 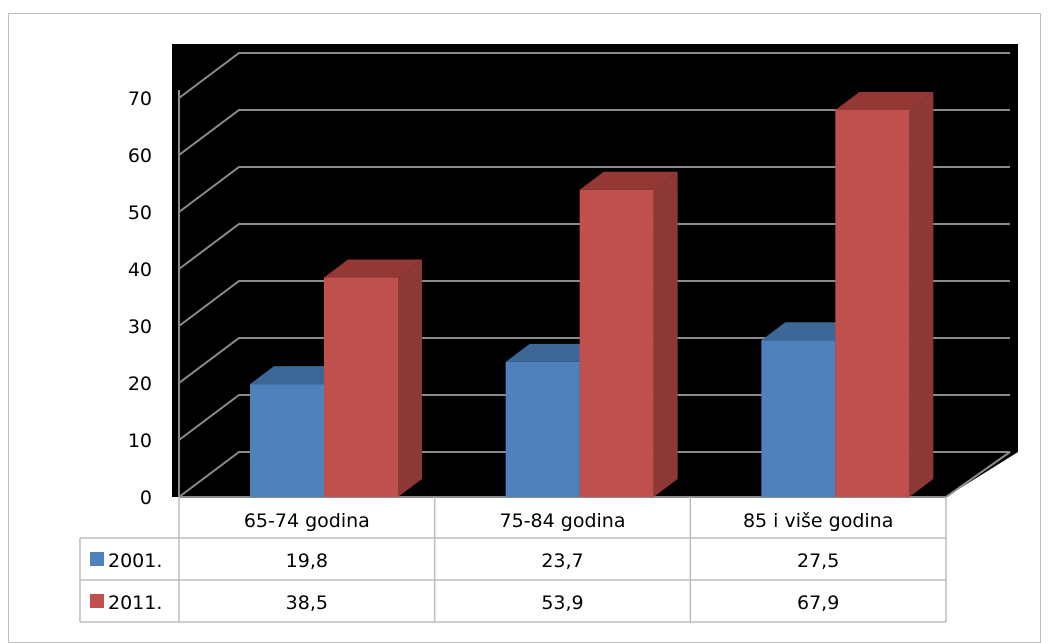 I want to click on x-tick-label: 75-84 godina, so click(x=563, y=521).